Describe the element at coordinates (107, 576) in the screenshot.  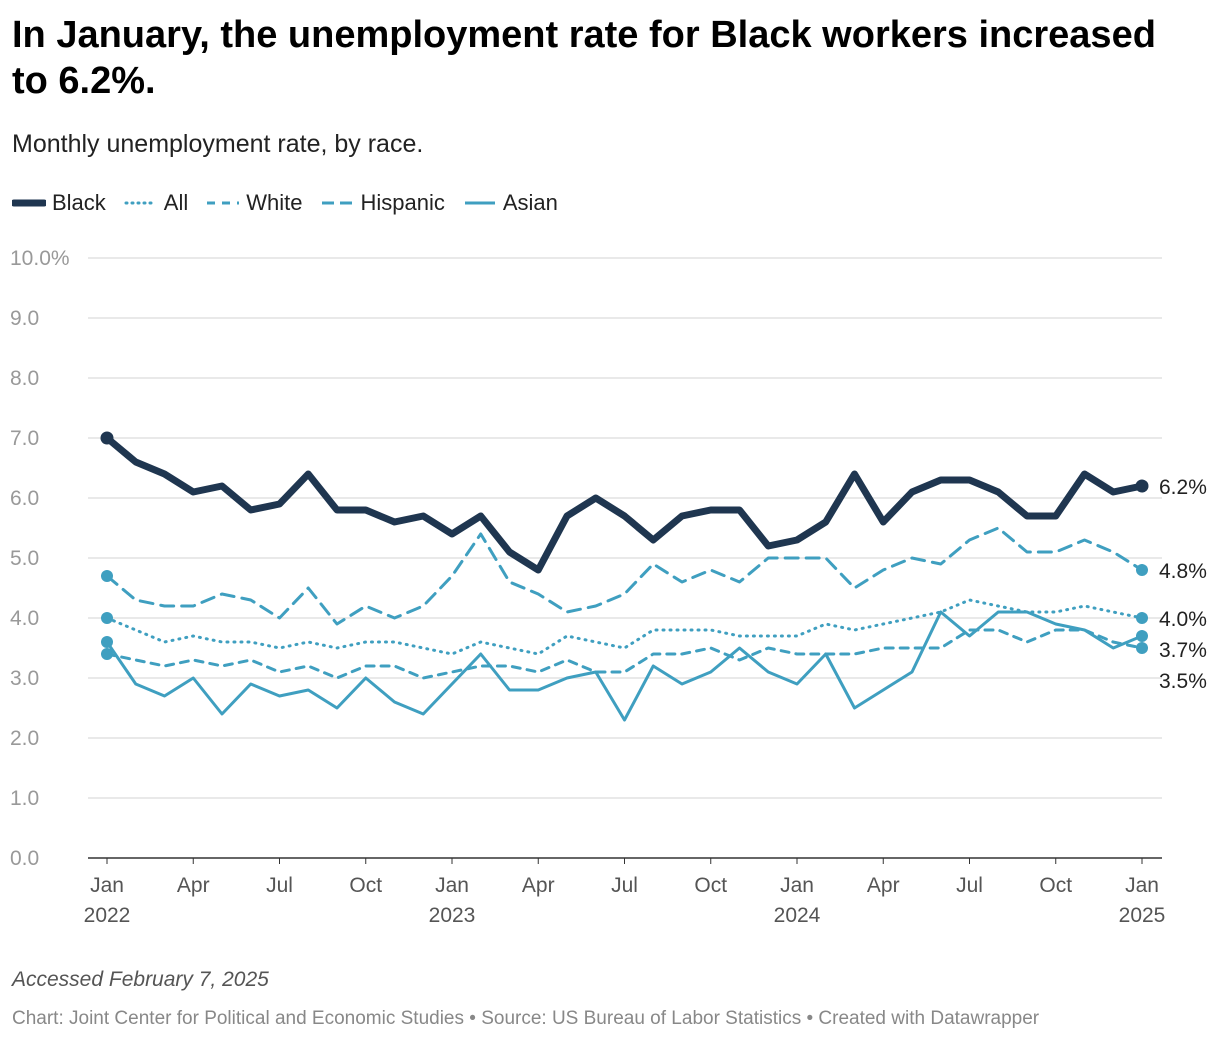
I see `series-start-point-hispanic` at that location.